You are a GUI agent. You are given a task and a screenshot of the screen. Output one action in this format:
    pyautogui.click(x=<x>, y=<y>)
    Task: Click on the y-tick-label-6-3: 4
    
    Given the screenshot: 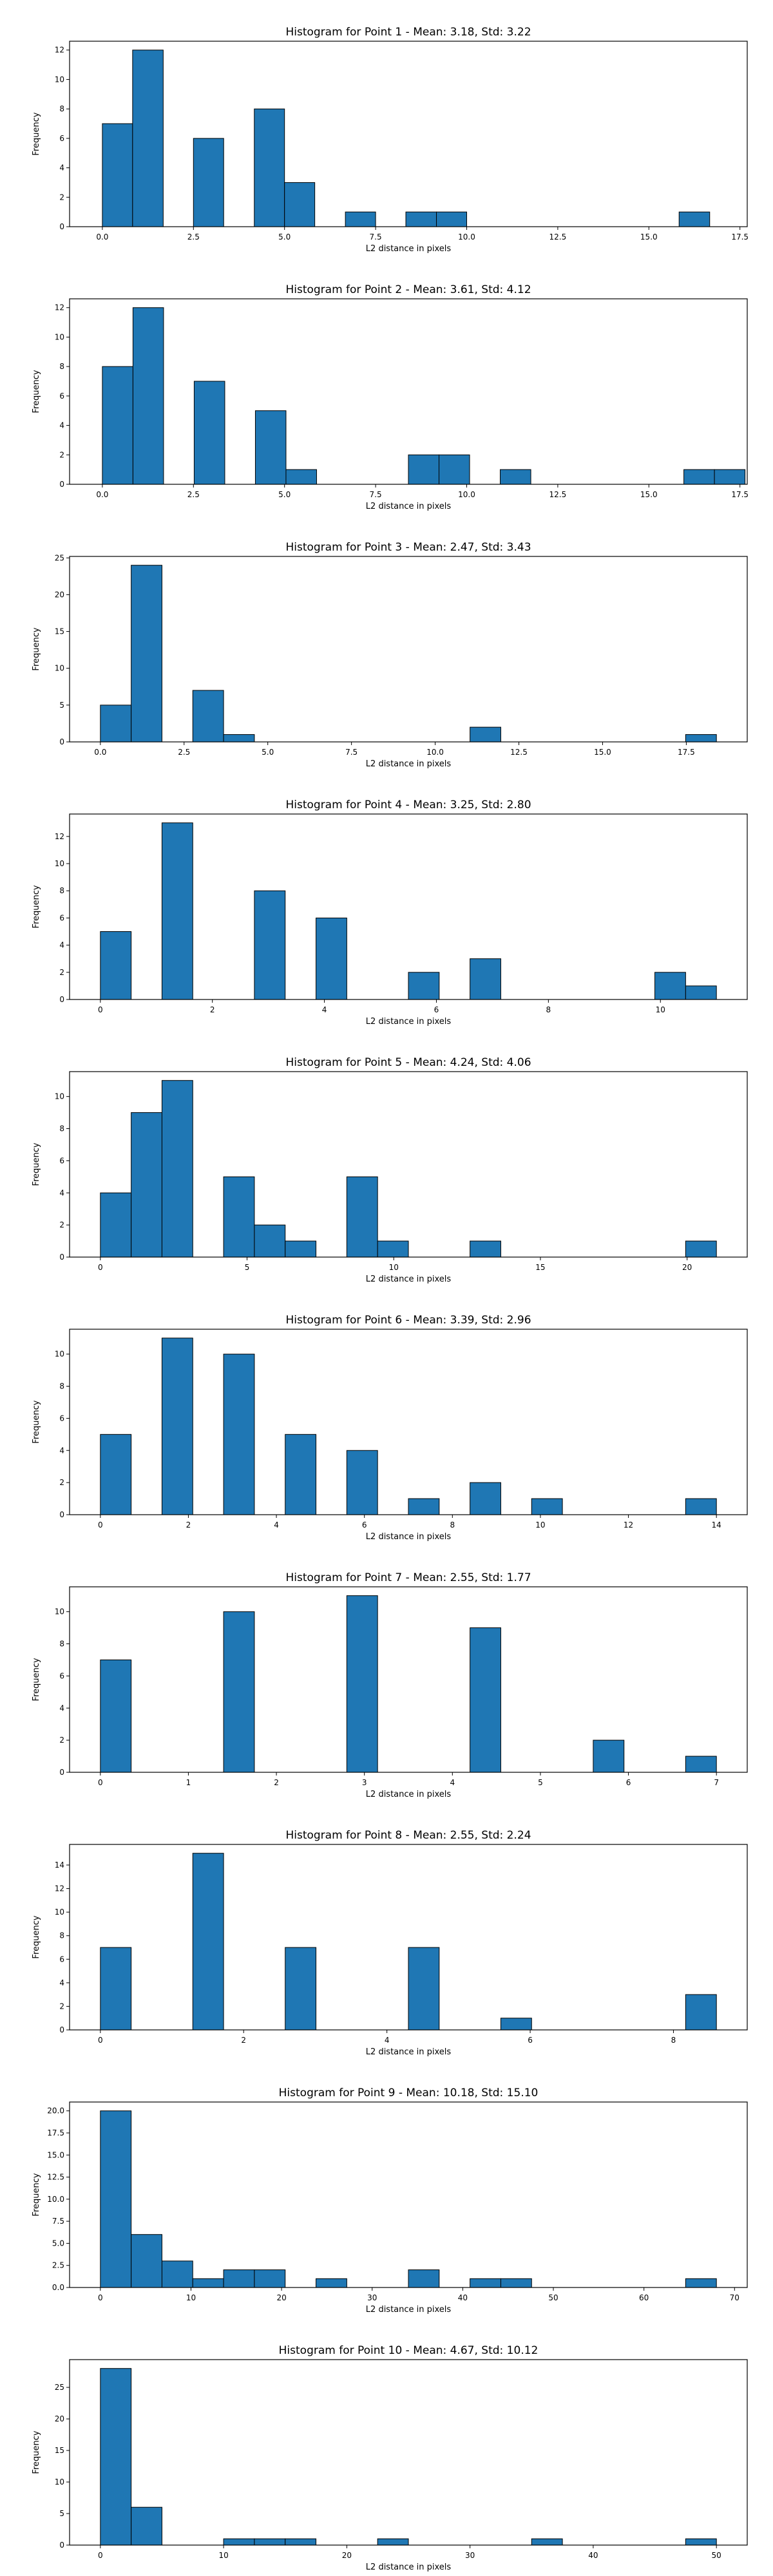 What is the action you would take?
    pyautogui.click(x=61, y=1450)
    